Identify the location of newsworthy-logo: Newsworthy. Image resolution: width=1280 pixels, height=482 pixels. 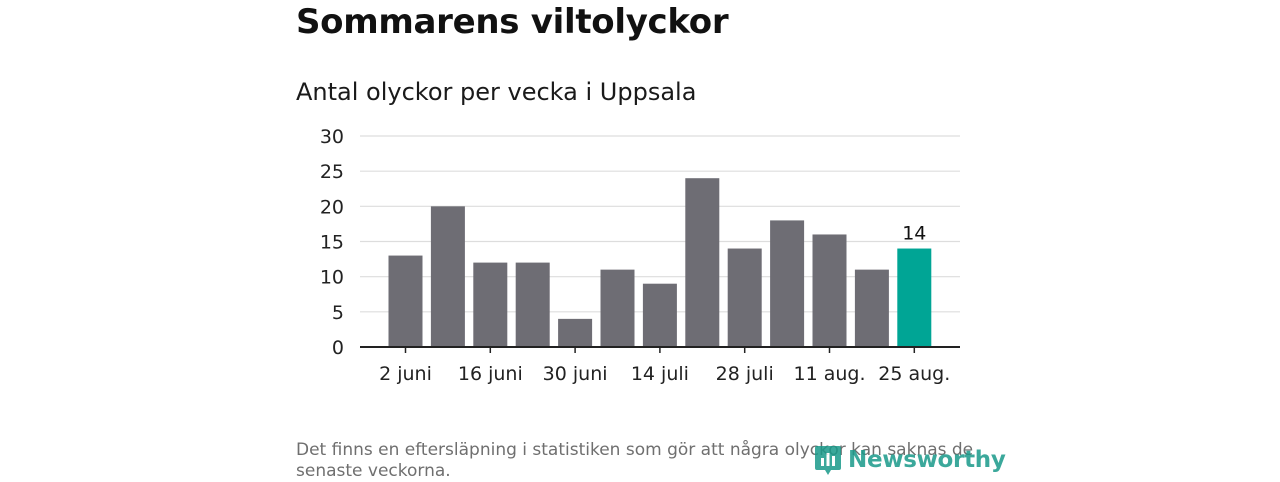
(910, 460).